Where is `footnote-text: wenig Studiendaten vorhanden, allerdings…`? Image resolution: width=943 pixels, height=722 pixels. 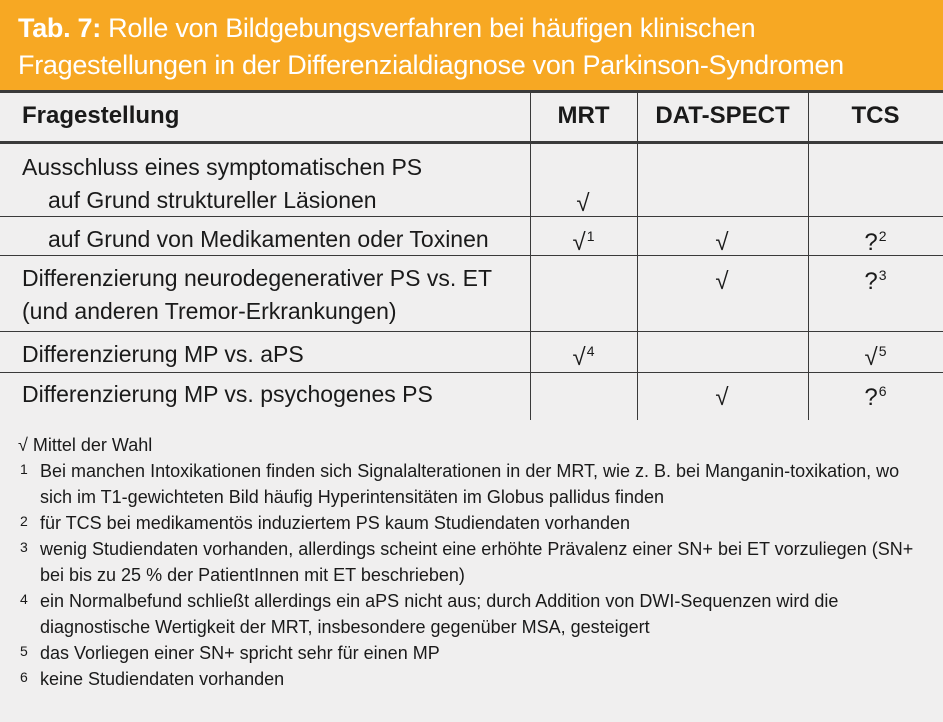 footnote-text: wenig Studiendaten vorhanden, allerdings… is located at coordinates (477, 562).